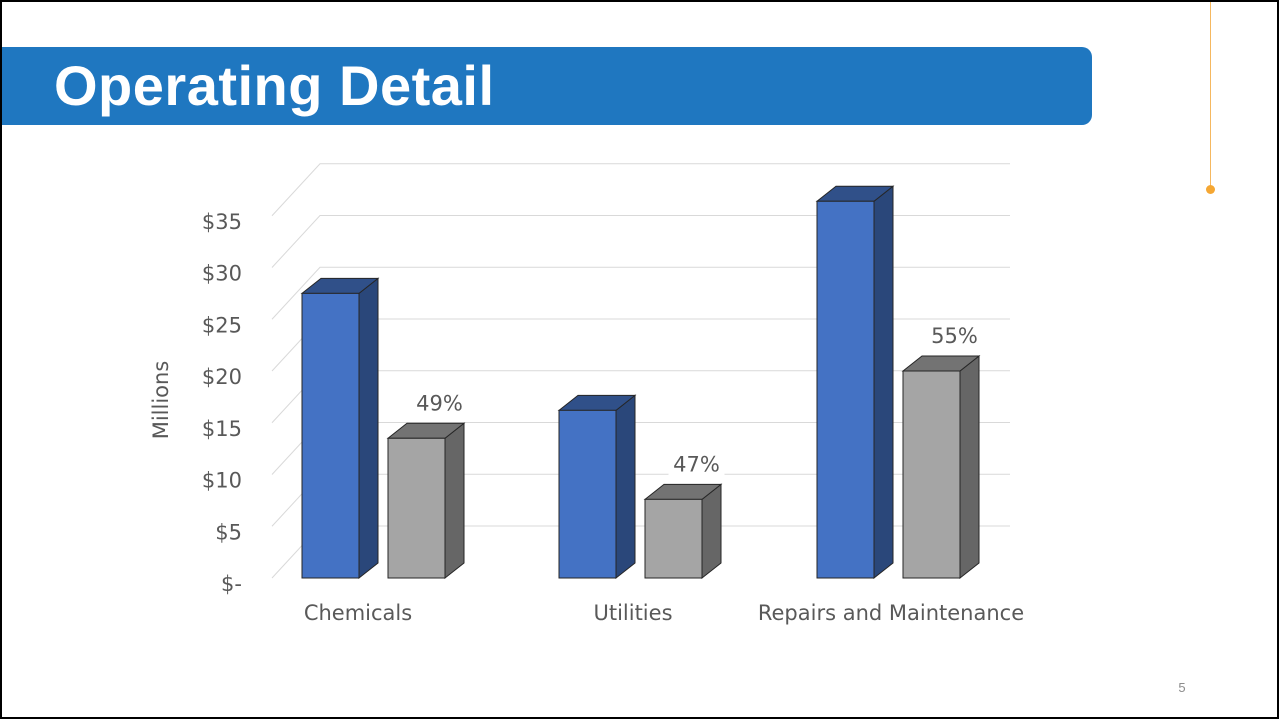 The height and width of the screenshot is (719, 1279). Describe the element at coordinates (161, 400) in the screenshot. I see `y-axis-label: Millions` at that location.